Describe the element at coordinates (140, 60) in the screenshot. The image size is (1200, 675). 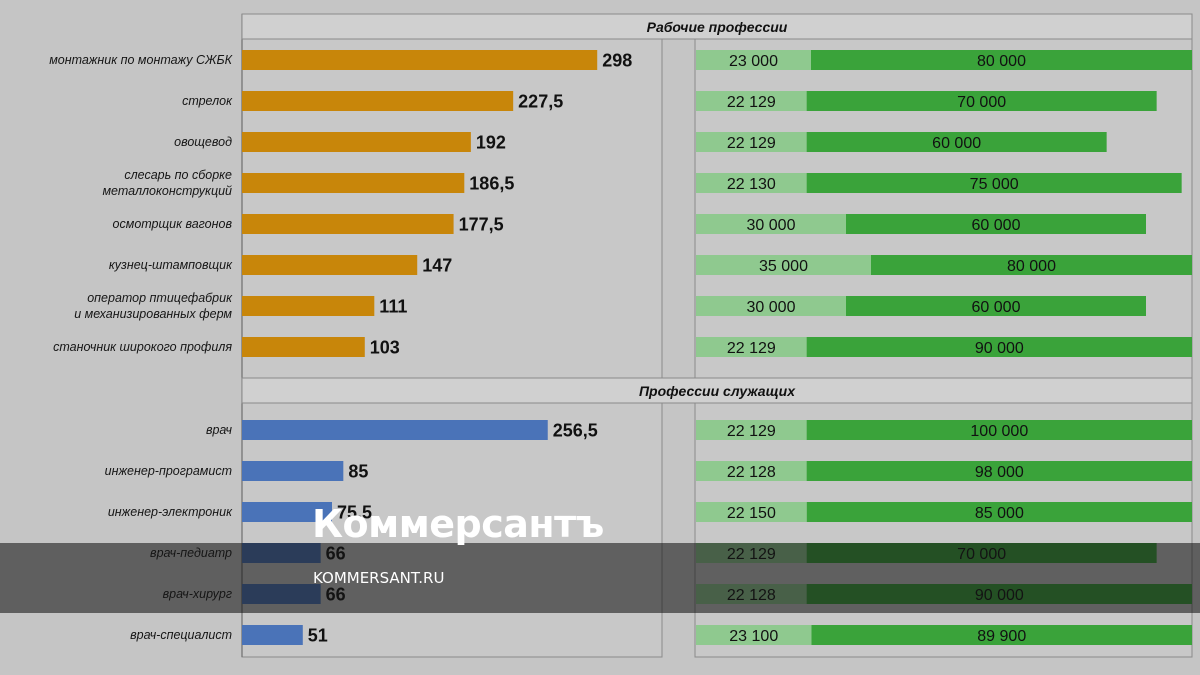
I see `category-label: монтажник по монтажу СЖБК` at that location.